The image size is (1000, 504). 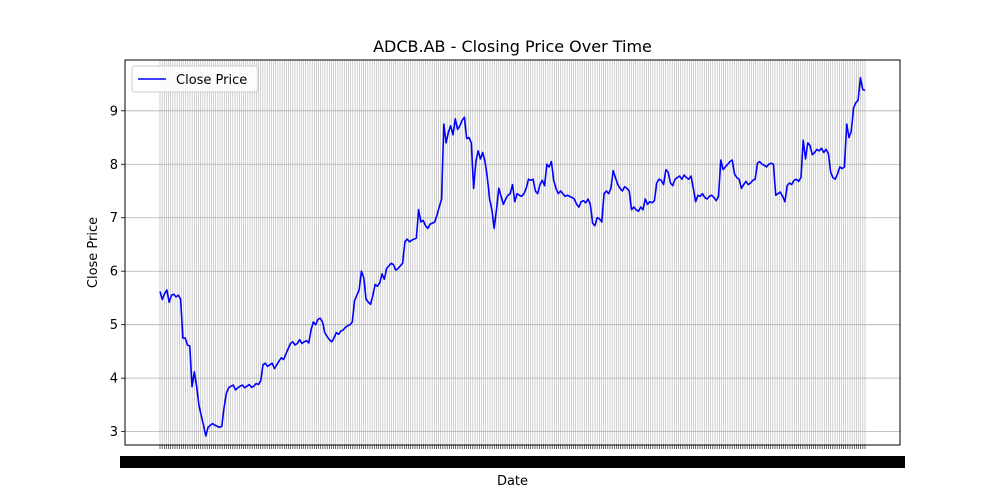 I want to click on y-tick-label: 3, so click(x=114, y=432).